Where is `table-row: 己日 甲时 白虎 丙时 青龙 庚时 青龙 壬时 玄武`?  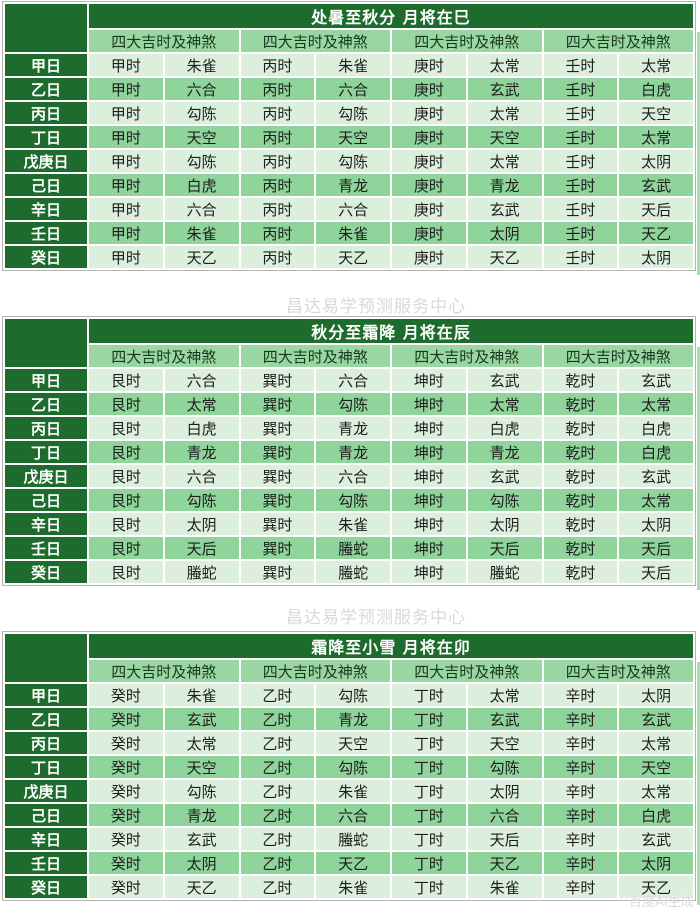 table-row: 己日 甲时 白虎 丙时 青龙 庚时 青龙 壬时 玄武 is located at coordinates (349, 185).